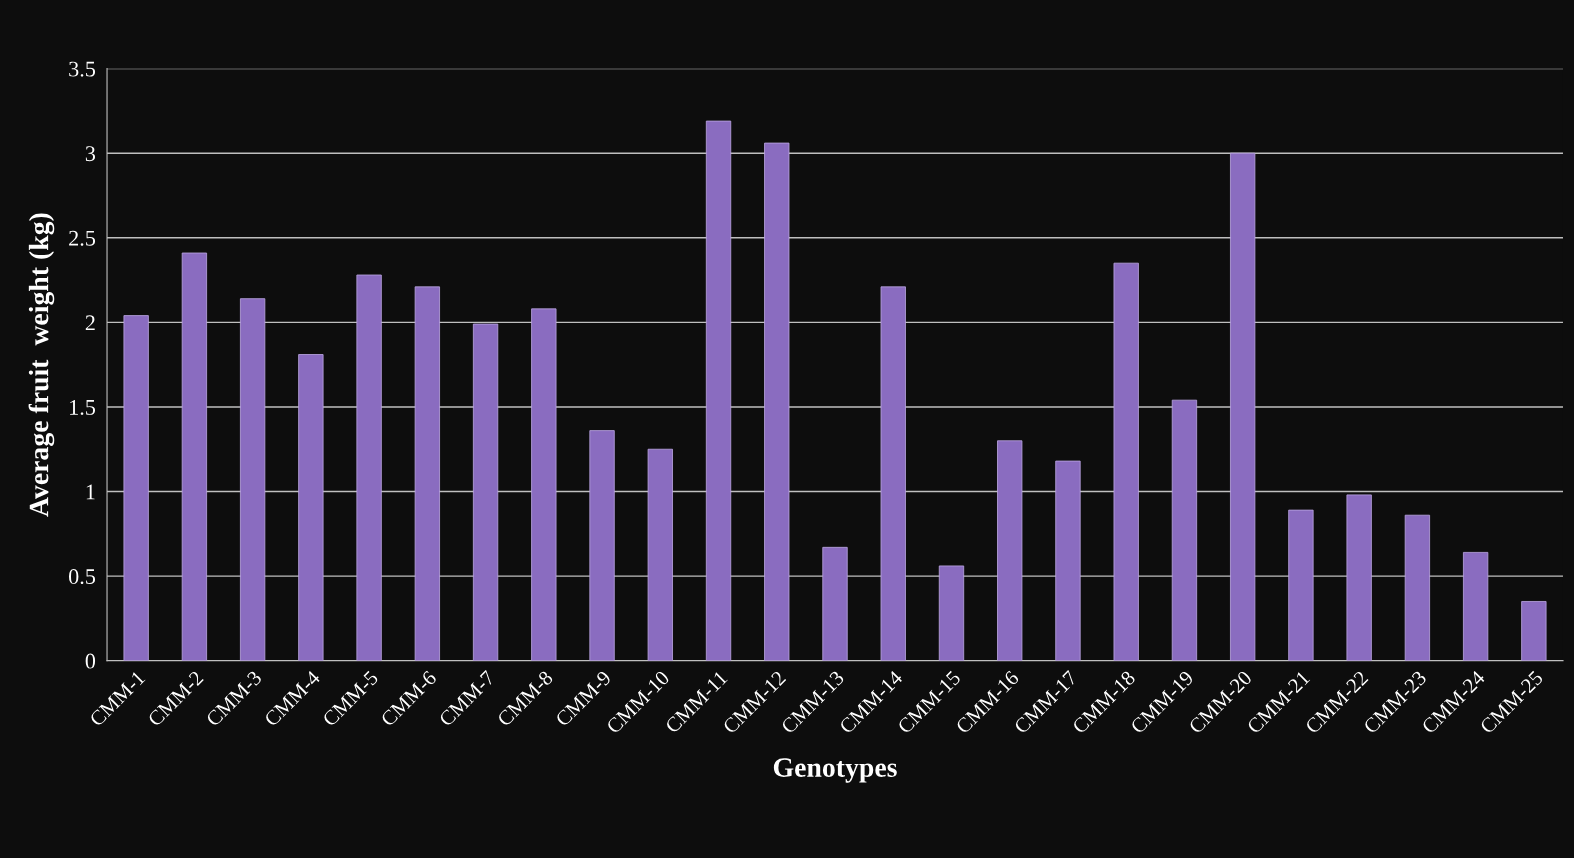 This screenshot has width=1574, height=858. I want to click on y-tick-label: 2, so click(90, 323).